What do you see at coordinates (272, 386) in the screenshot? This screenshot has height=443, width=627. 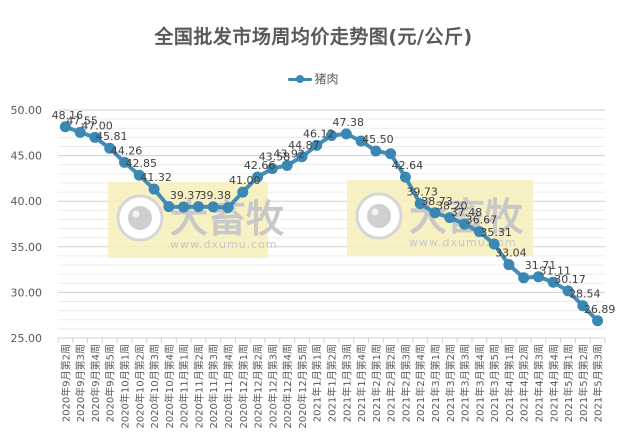 I see `x-tick-label: 2020年12月第3周` at bounding box center [272, 386].